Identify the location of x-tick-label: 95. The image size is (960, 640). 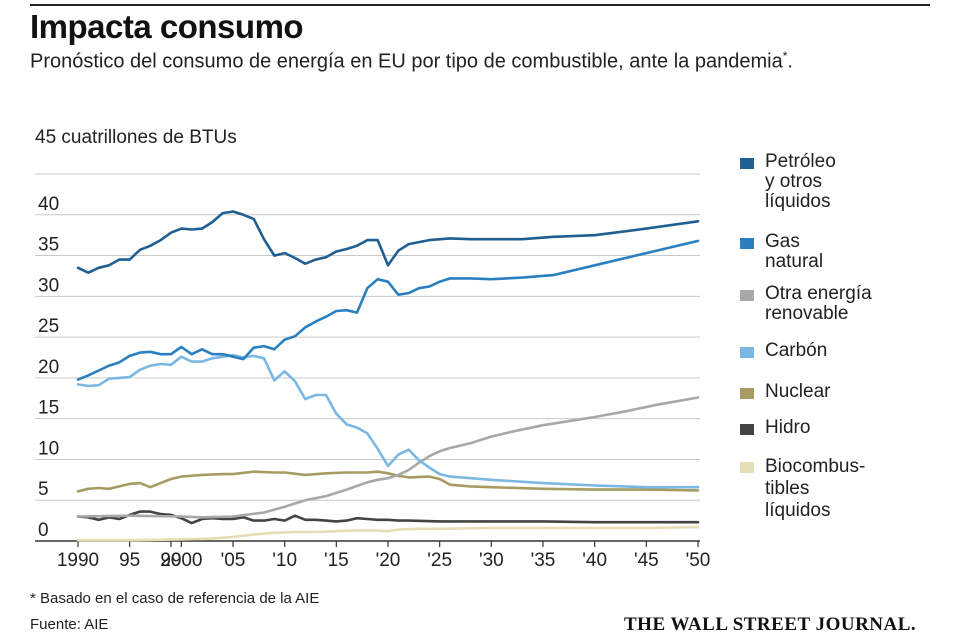
(129, 560).